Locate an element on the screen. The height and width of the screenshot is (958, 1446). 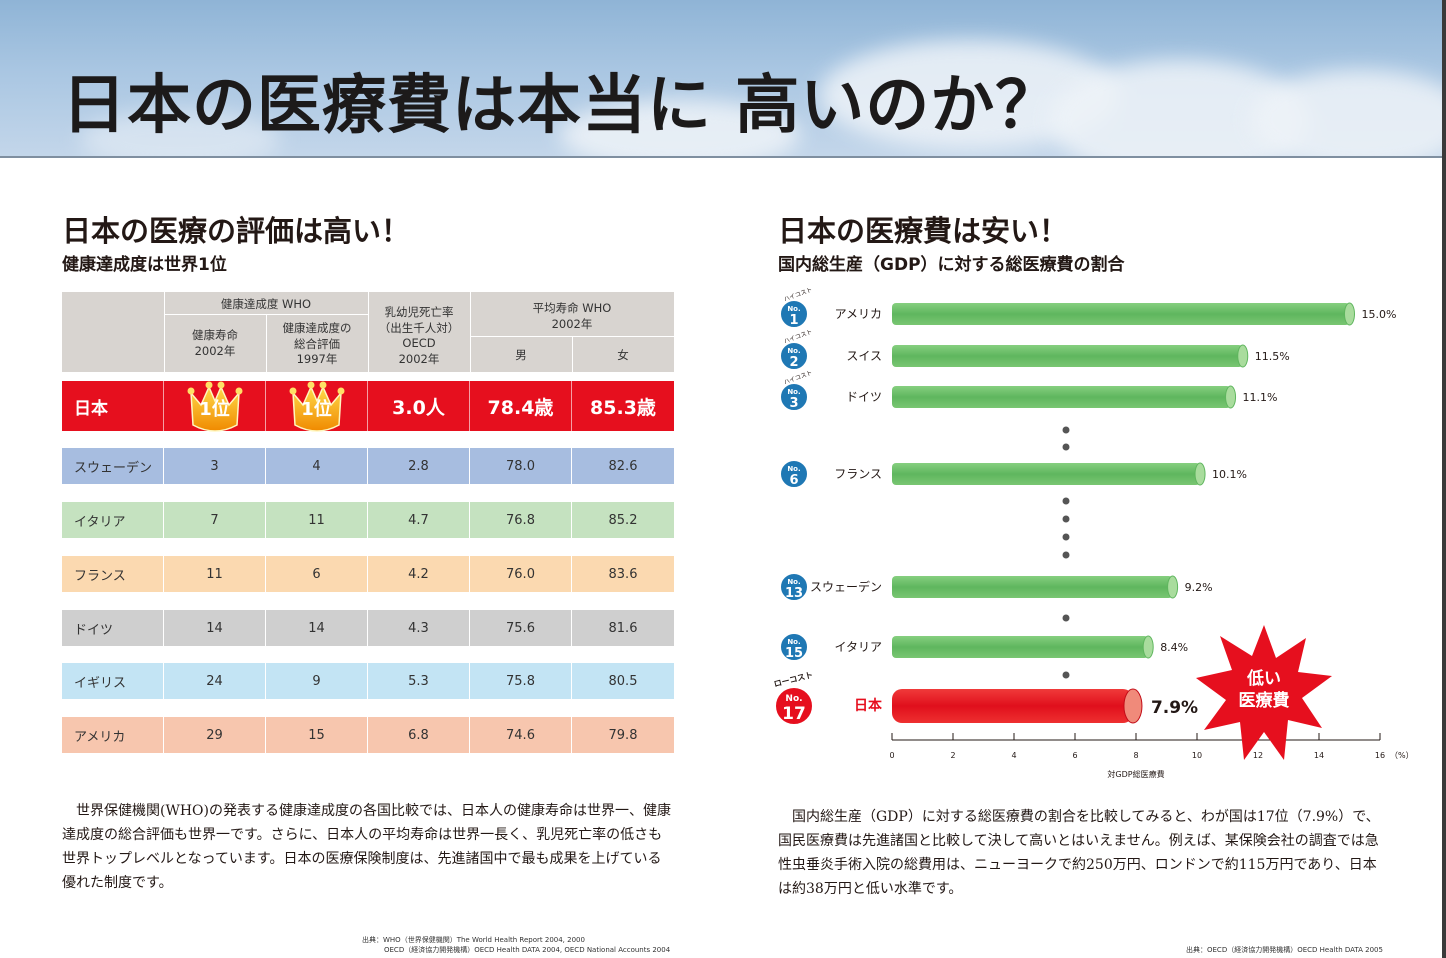
left-section-title: 日本の医療の評価は高い！ is located at coordinates (236, 231).